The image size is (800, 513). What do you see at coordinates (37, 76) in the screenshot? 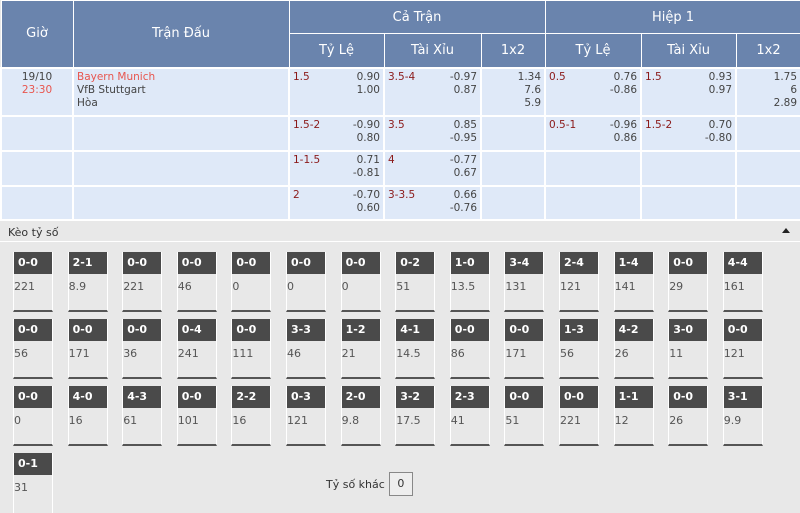
I see `match-date: 19/10` at bounding box center [37, 76].